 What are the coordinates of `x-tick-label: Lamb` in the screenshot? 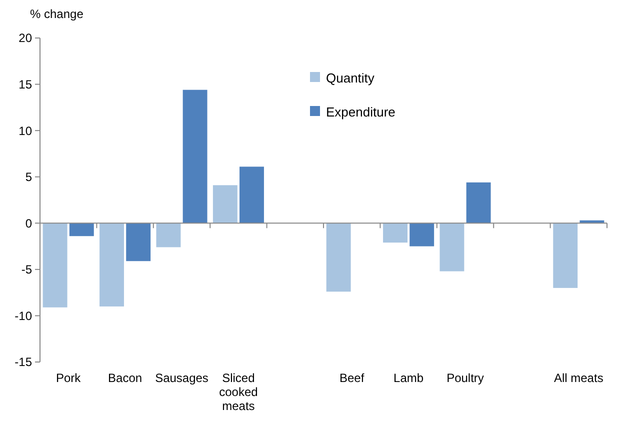 It's located at (409, 378).